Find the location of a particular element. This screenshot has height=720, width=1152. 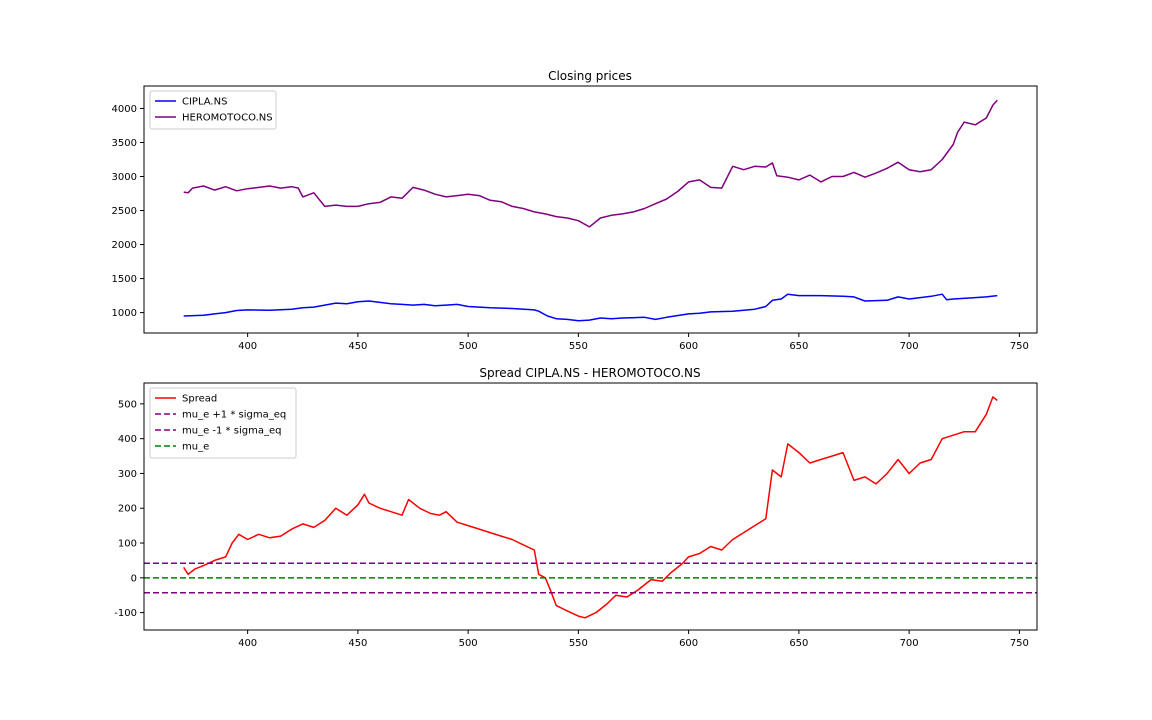

legend-label: mu_e -1 * sigma_eq is located at coordinates (231, 431).